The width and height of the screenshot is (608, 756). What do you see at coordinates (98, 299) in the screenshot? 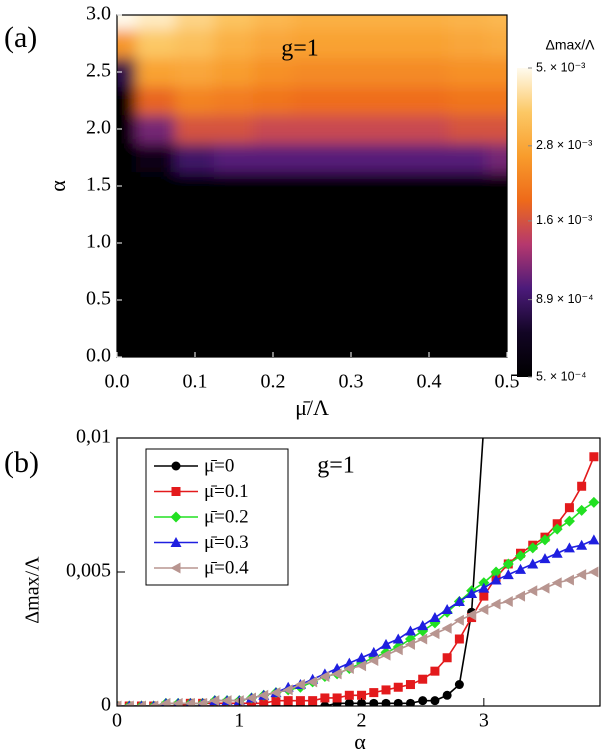
I see `y-tick-label: 0.5` at bounding box center [98, 299].